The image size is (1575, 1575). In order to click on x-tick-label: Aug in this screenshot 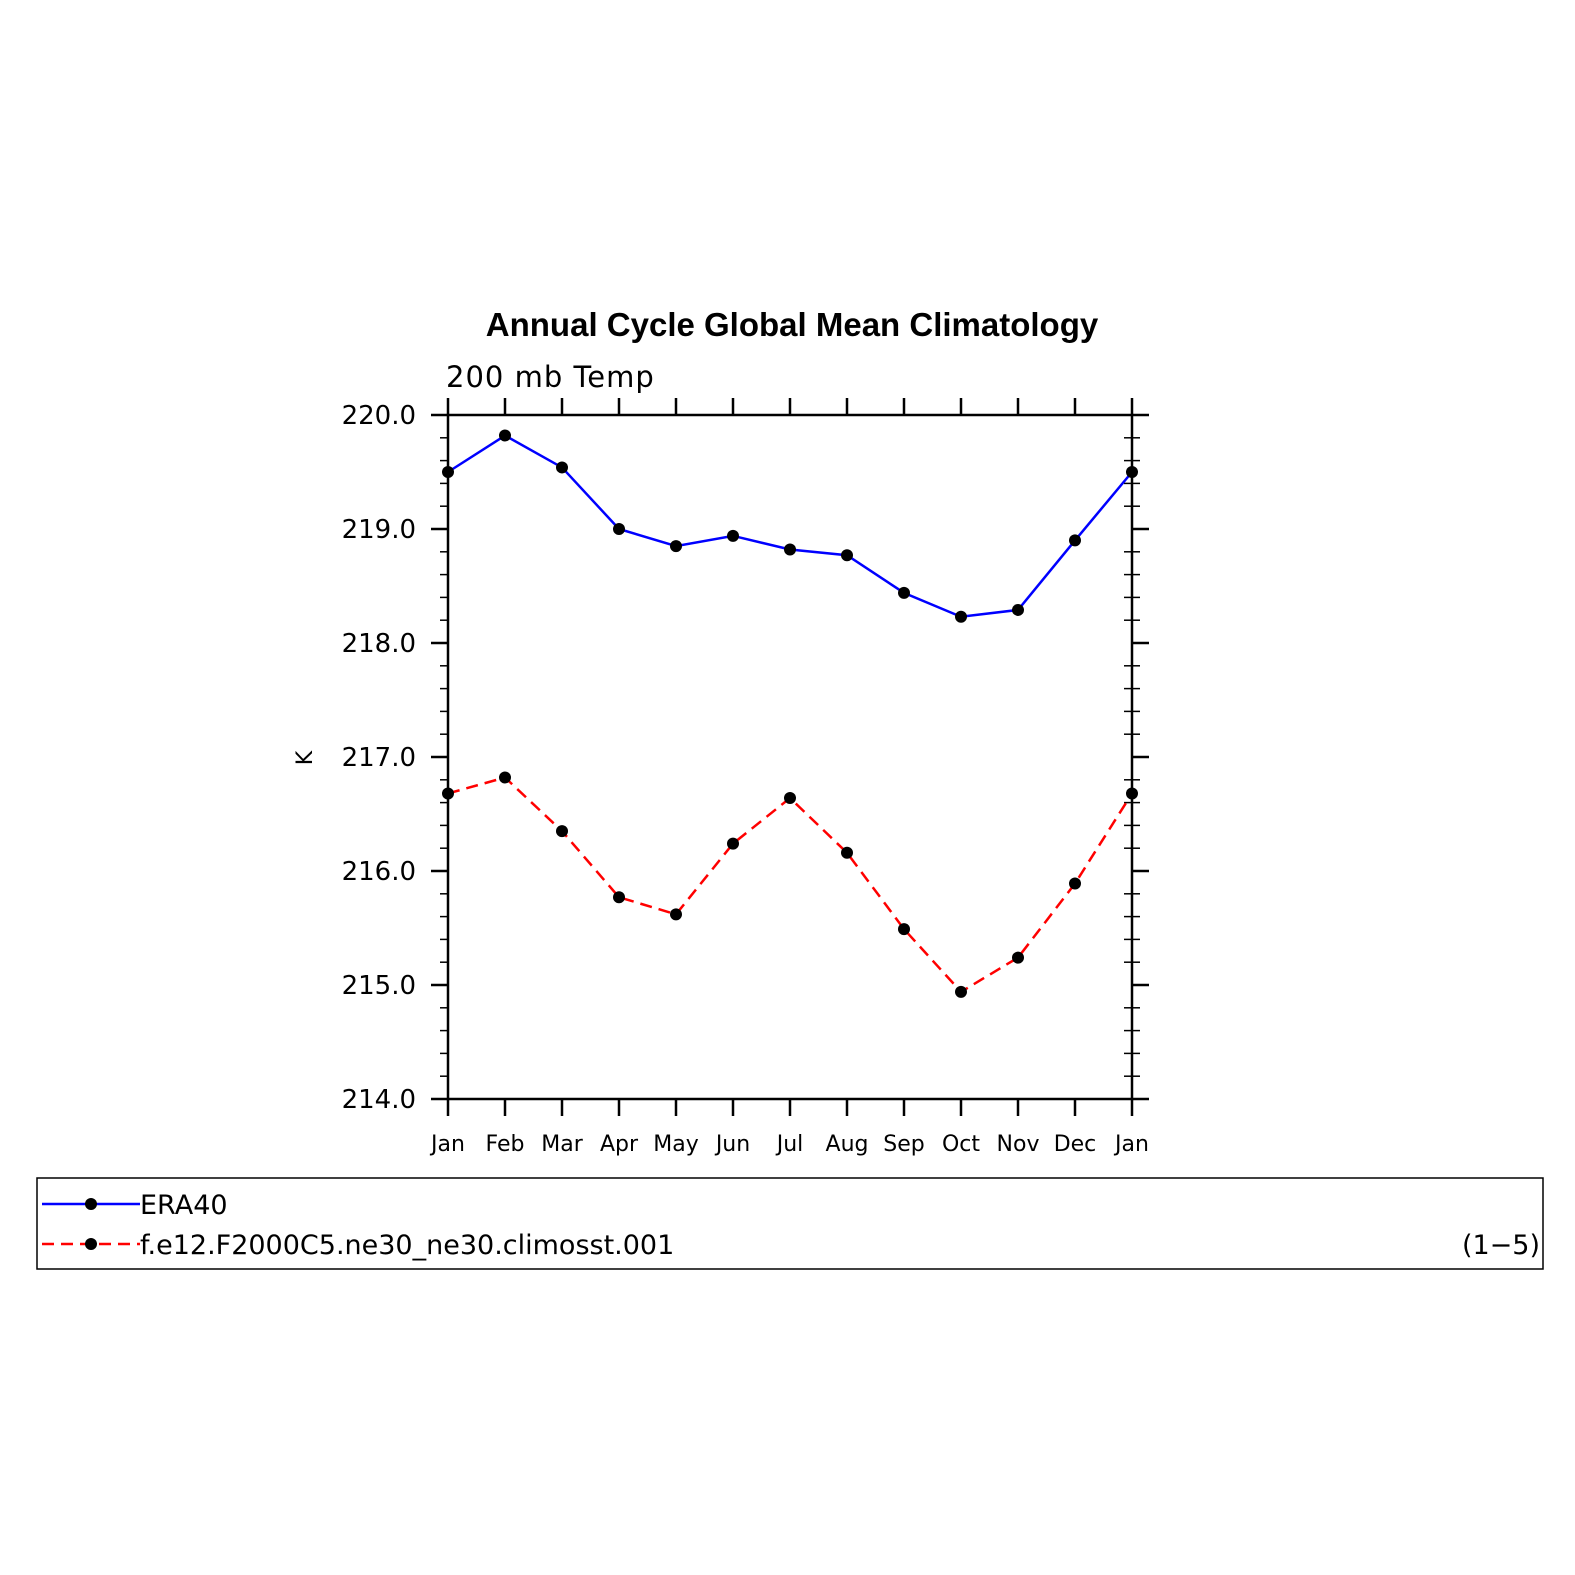, I will do `click(847, 1144)`.